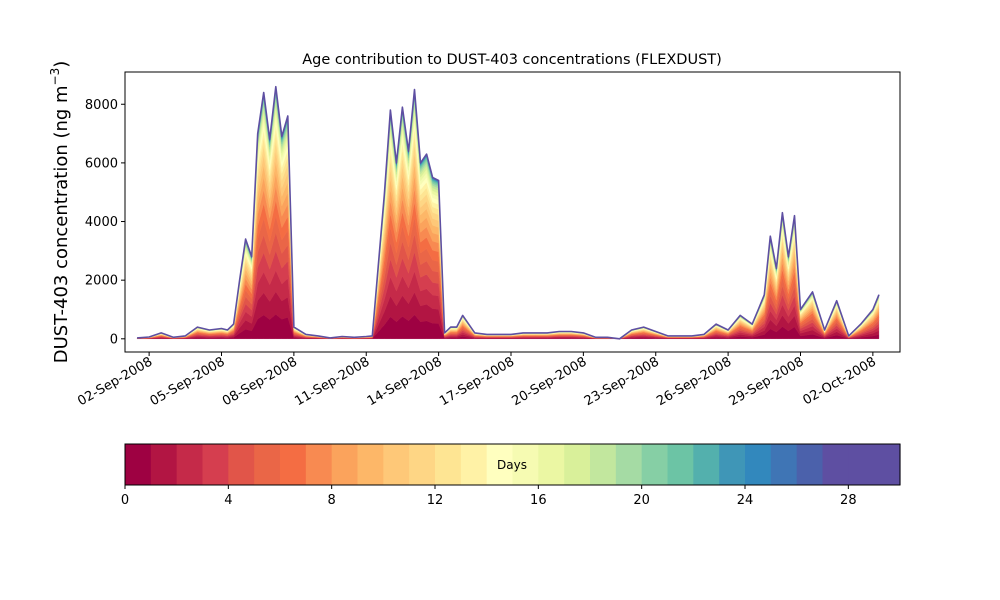  I want to click on colorbar, so click(512, 464).